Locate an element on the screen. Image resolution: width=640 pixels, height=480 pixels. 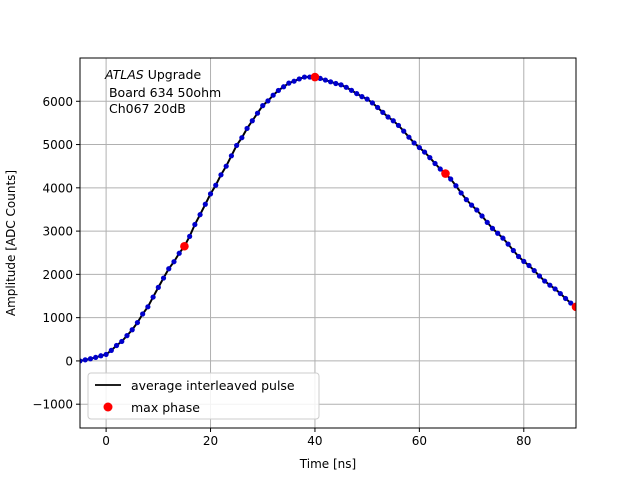
x-axis-label: Time [ns] is located at coordinates (327, 464).